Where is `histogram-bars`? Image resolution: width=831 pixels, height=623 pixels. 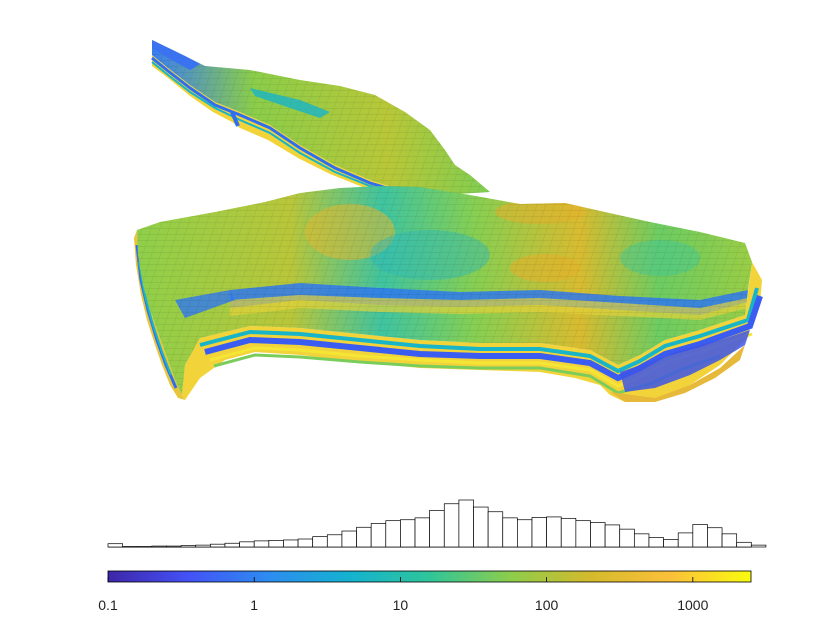
histogram-bars is located at coordinates (437, 523).